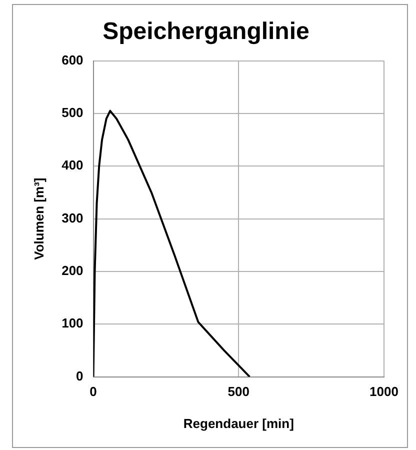 This screenshot has height=450, width=416. Describe the element at coordinates (73, 323) in the screenshot. I see `y-tick-label: 100` at that location.